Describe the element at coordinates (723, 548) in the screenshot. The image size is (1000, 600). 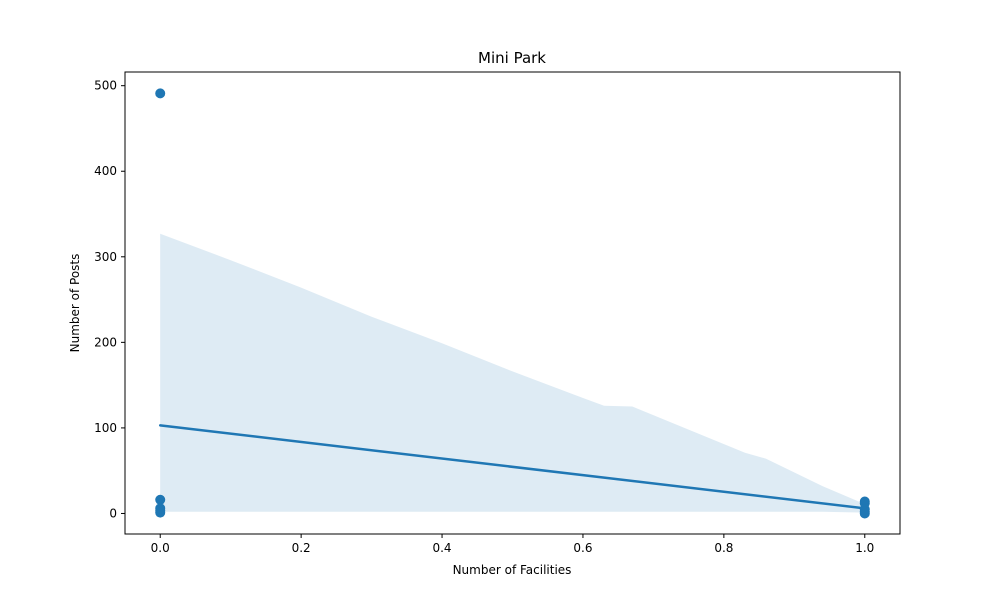
I see `x-tick-label: 0.8` at that location.